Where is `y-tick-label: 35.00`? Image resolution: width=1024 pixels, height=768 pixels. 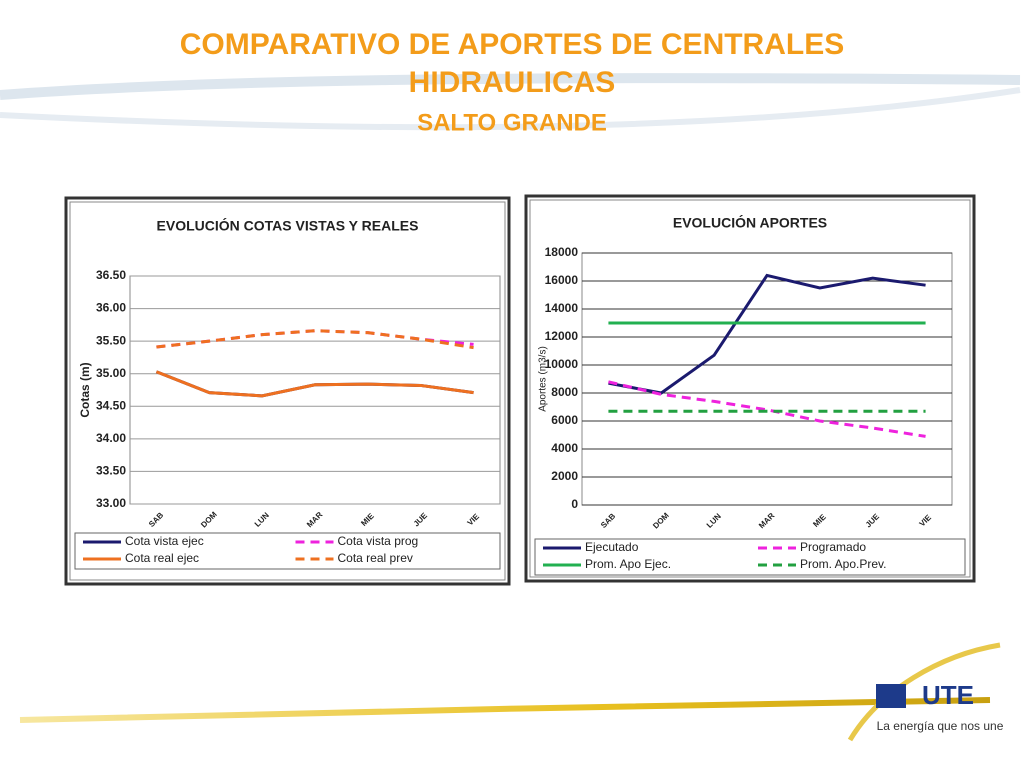
y-tick-label: 35.00 is located at coordinates (111, 373).